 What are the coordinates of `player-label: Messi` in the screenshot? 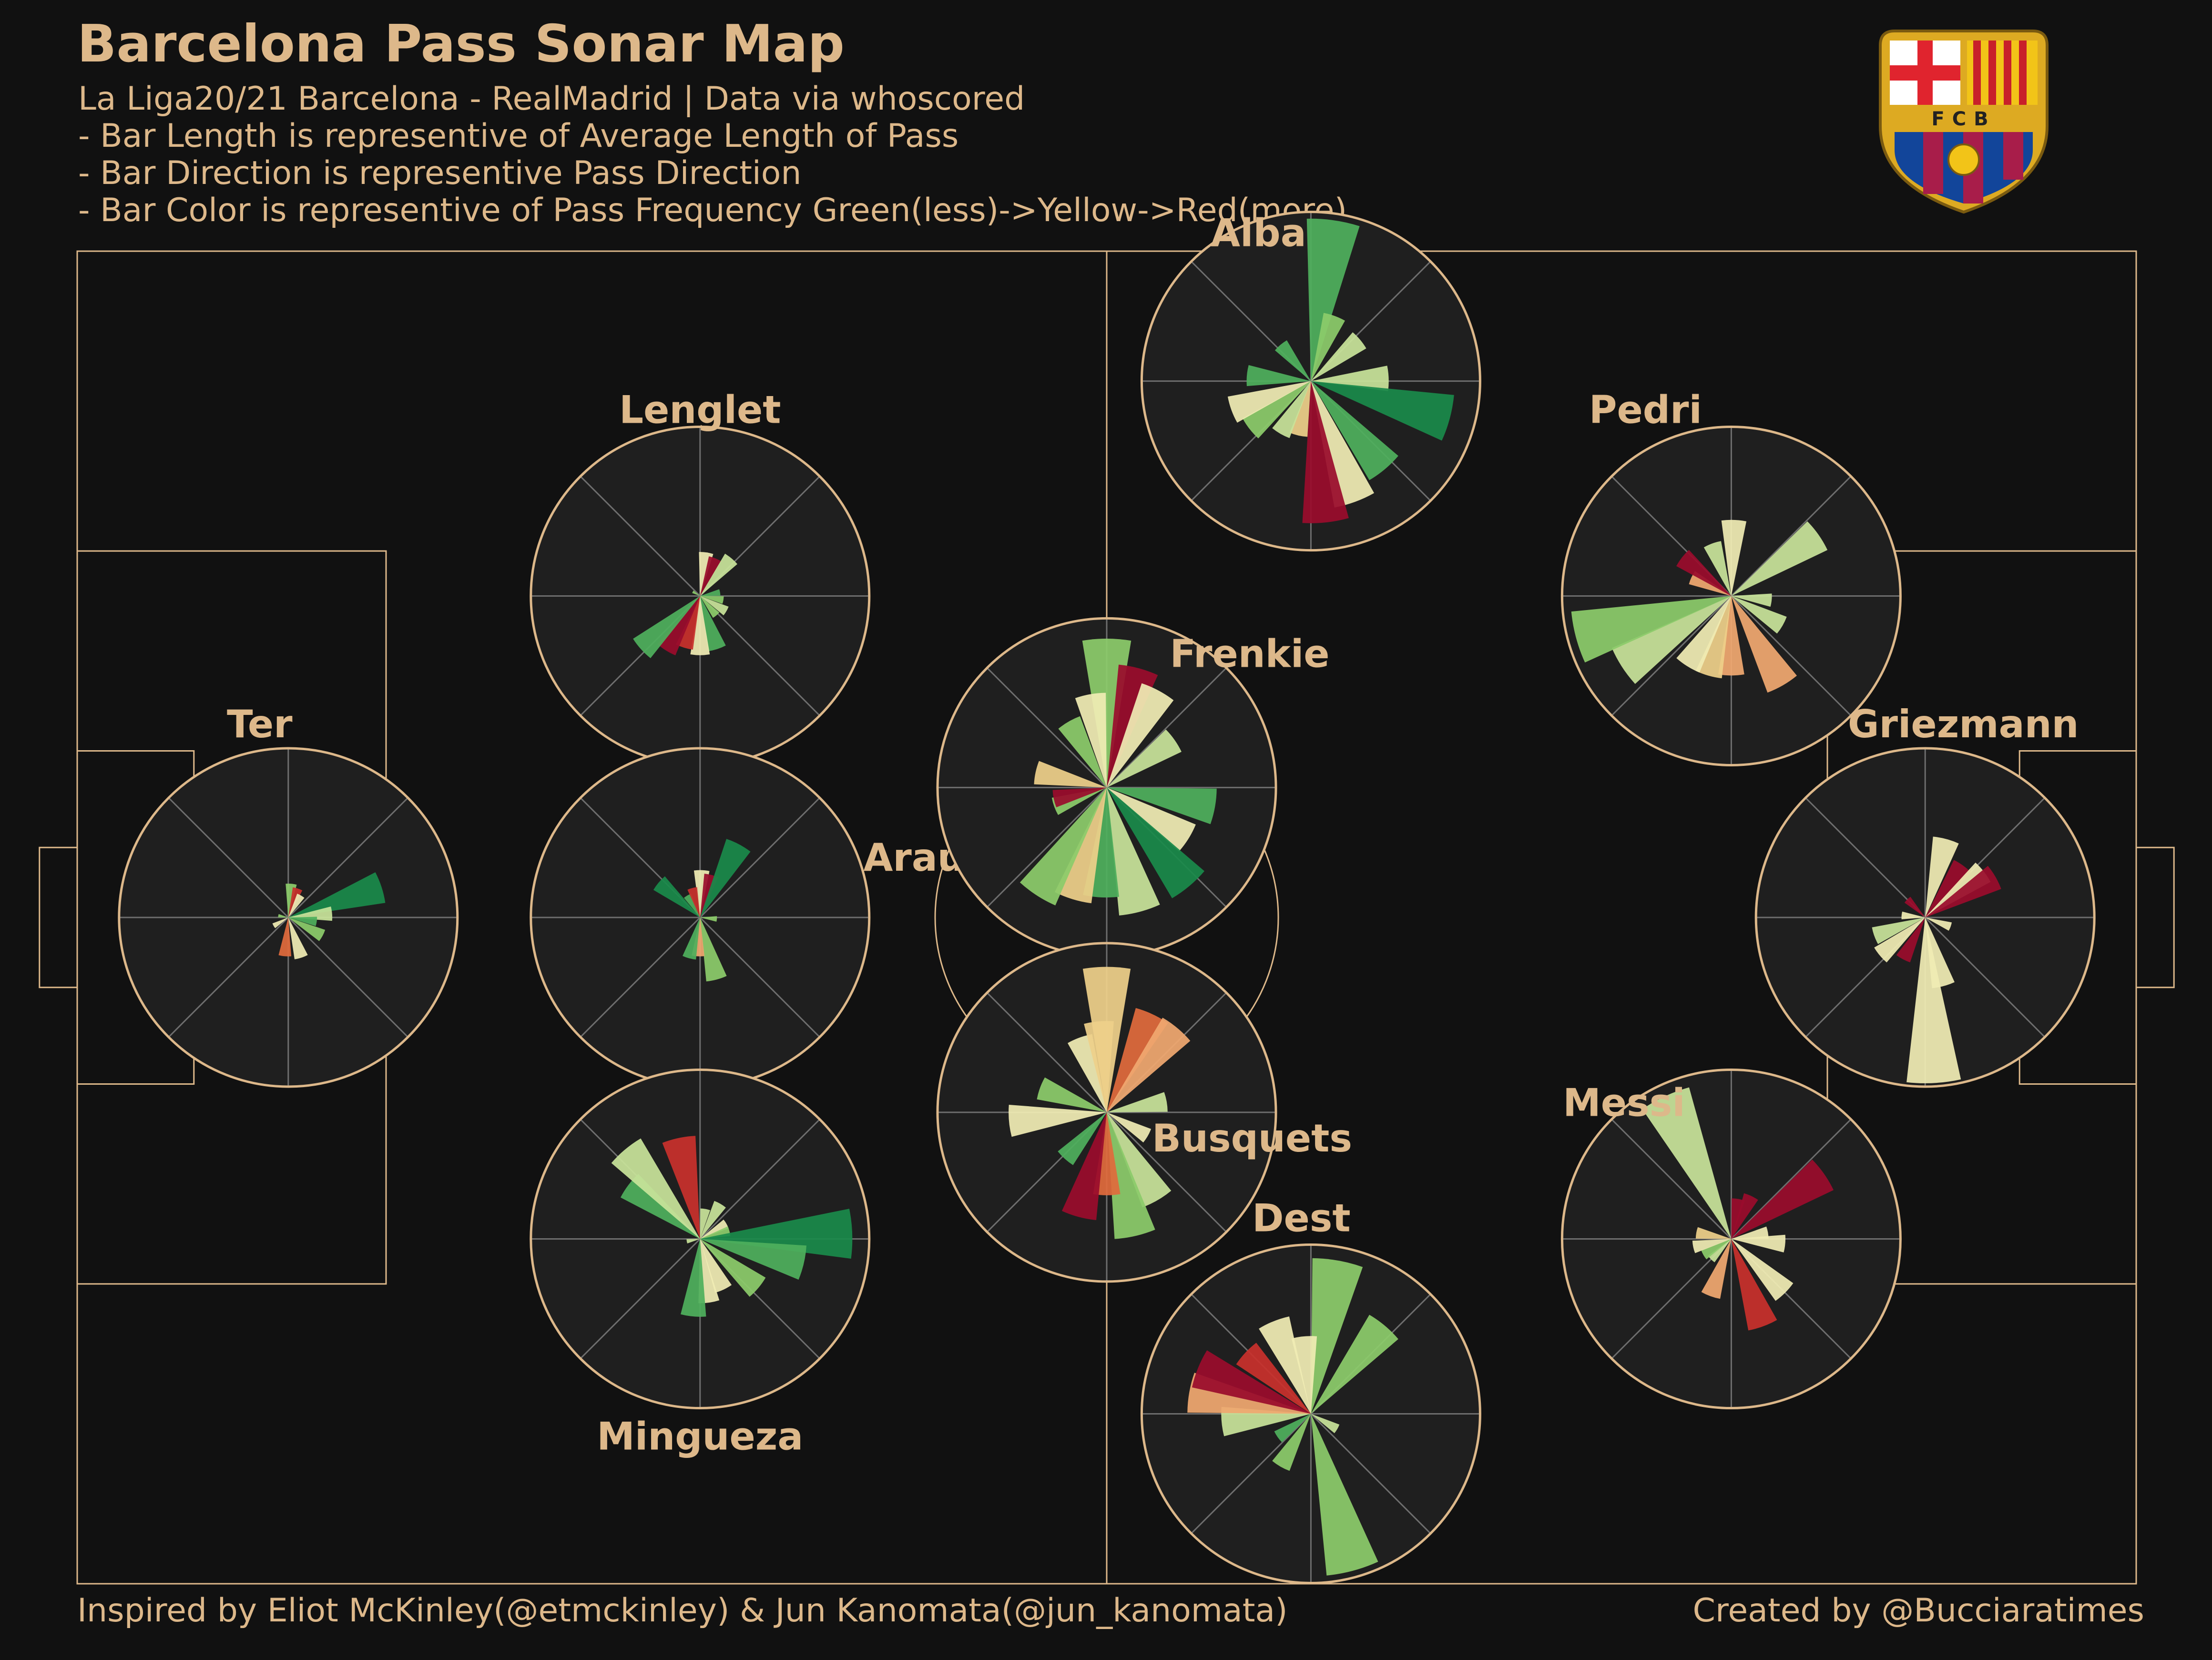 It's located at (1624, 1103).